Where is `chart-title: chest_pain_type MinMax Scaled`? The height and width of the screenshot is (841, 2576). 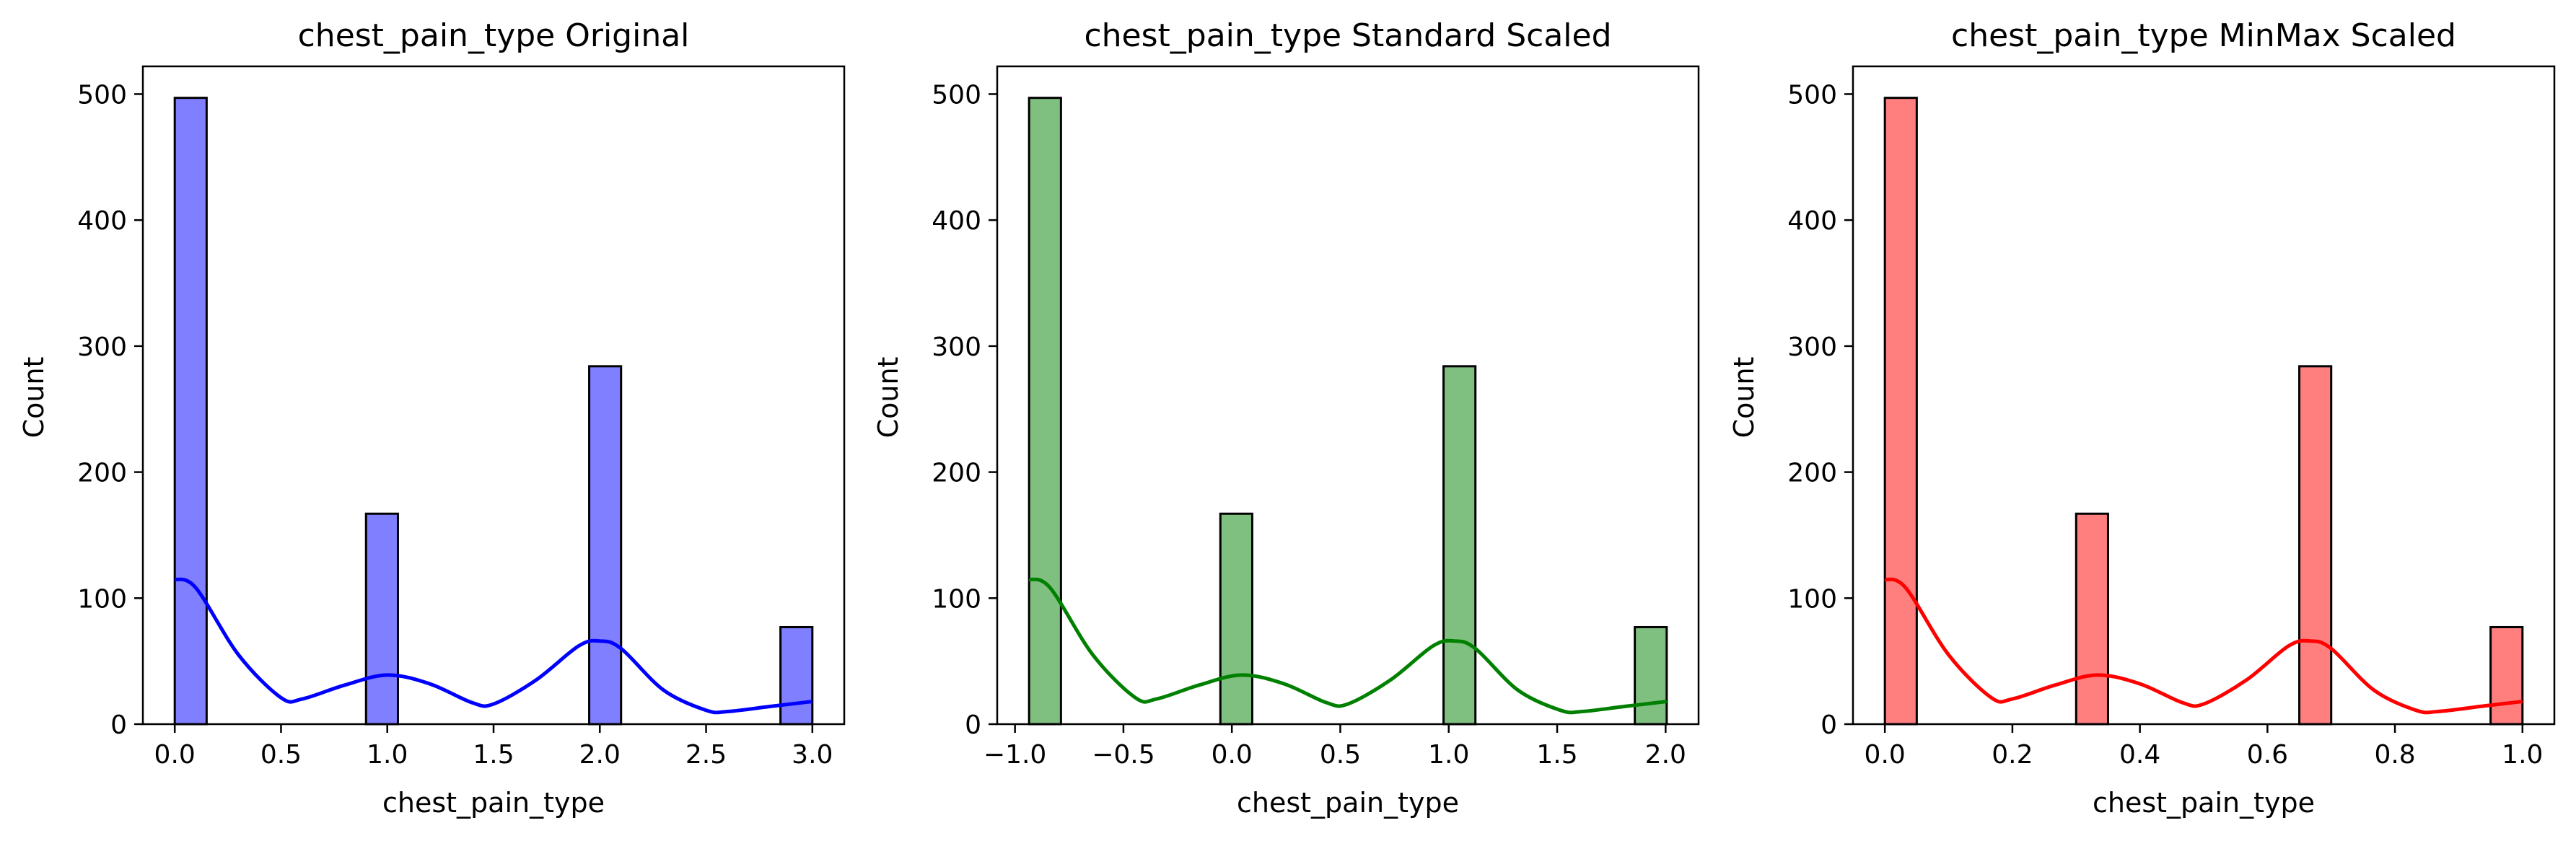
chart-title: chest_pain_type MinMax Scaled is located at coordinates (2203, 35).